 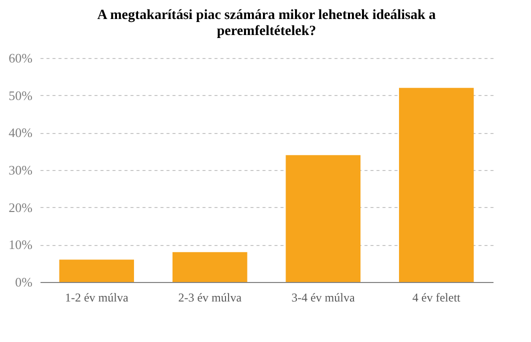 I want to click on x-tick-label: 4 év felett, so click(x=437, y=297).